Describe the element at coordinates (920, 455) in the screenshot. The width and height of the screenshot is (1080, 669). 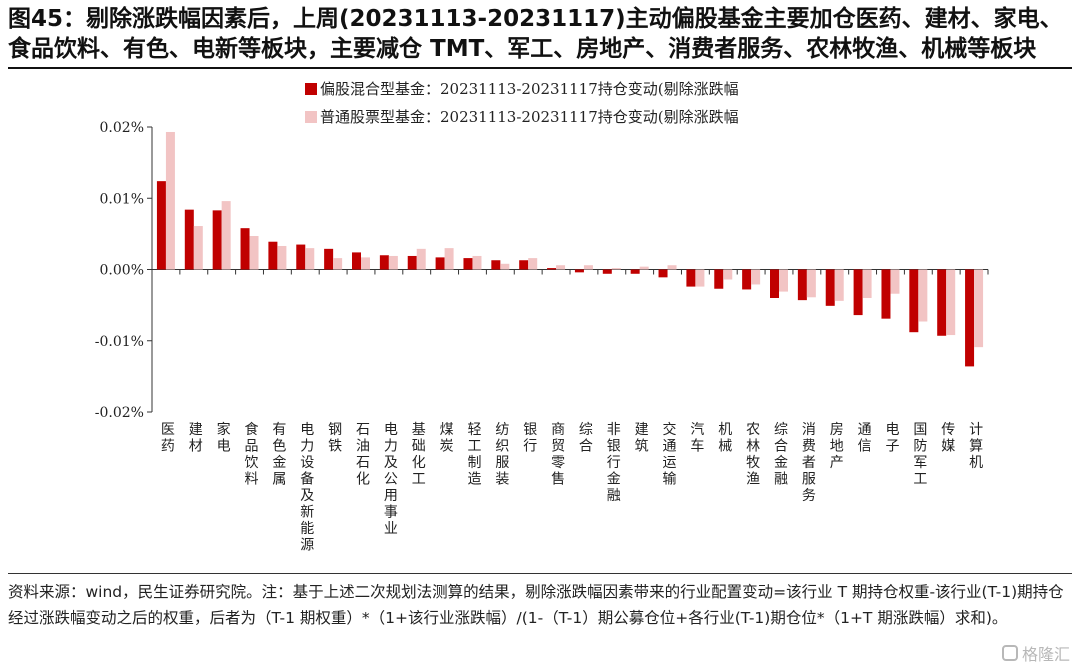
I see `x-tick-label: 国防军工` at that location.